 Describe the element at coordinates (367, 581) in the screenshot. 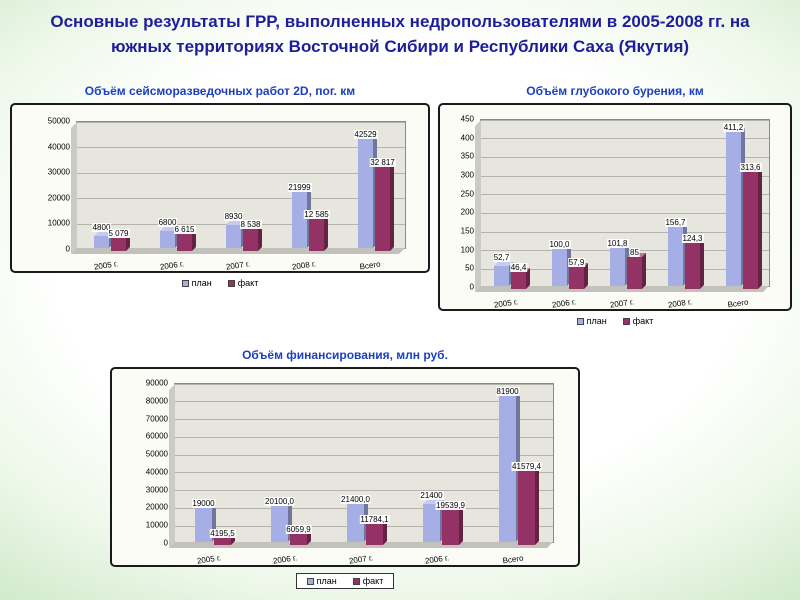

I see `legend-item-факт: факт` at that location.